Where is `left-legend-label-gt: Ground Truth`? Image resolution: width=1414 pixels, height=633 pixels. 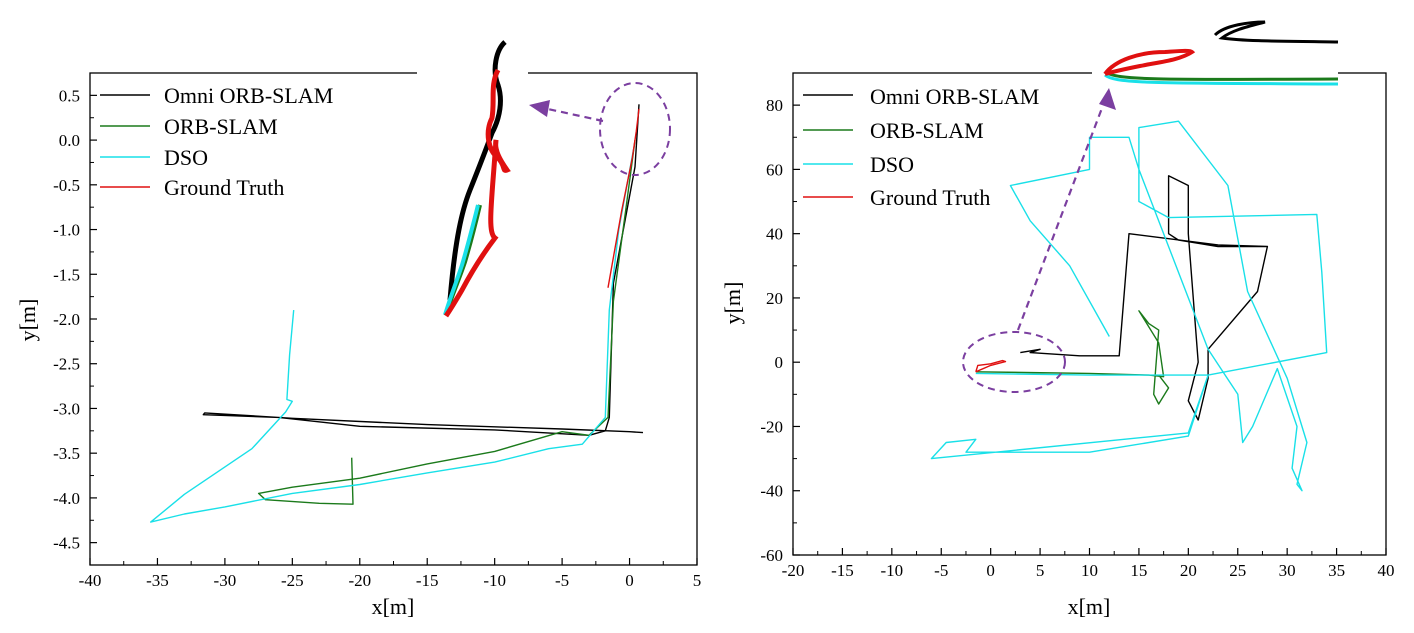
left-legend-label-gt: Ground Truth is located at coordinates (224, 187).